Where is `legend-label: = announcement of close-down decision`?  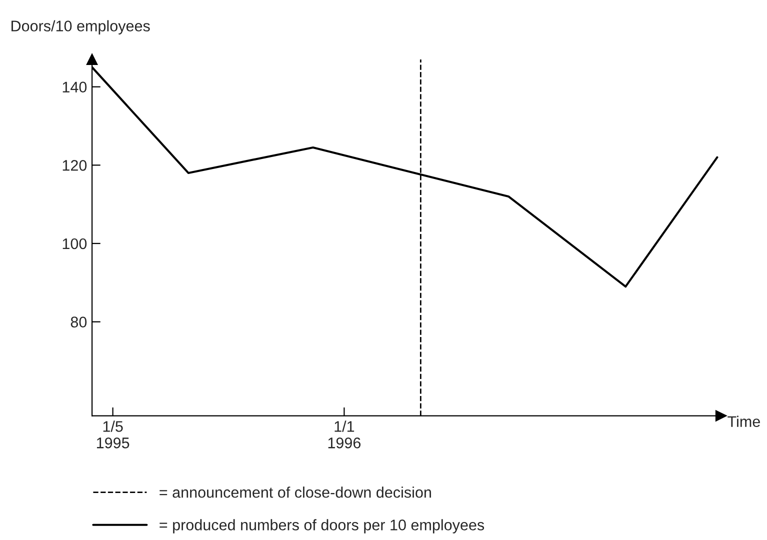
legend-label: = announcement of close-down decision is located at coordinates (295, 492).